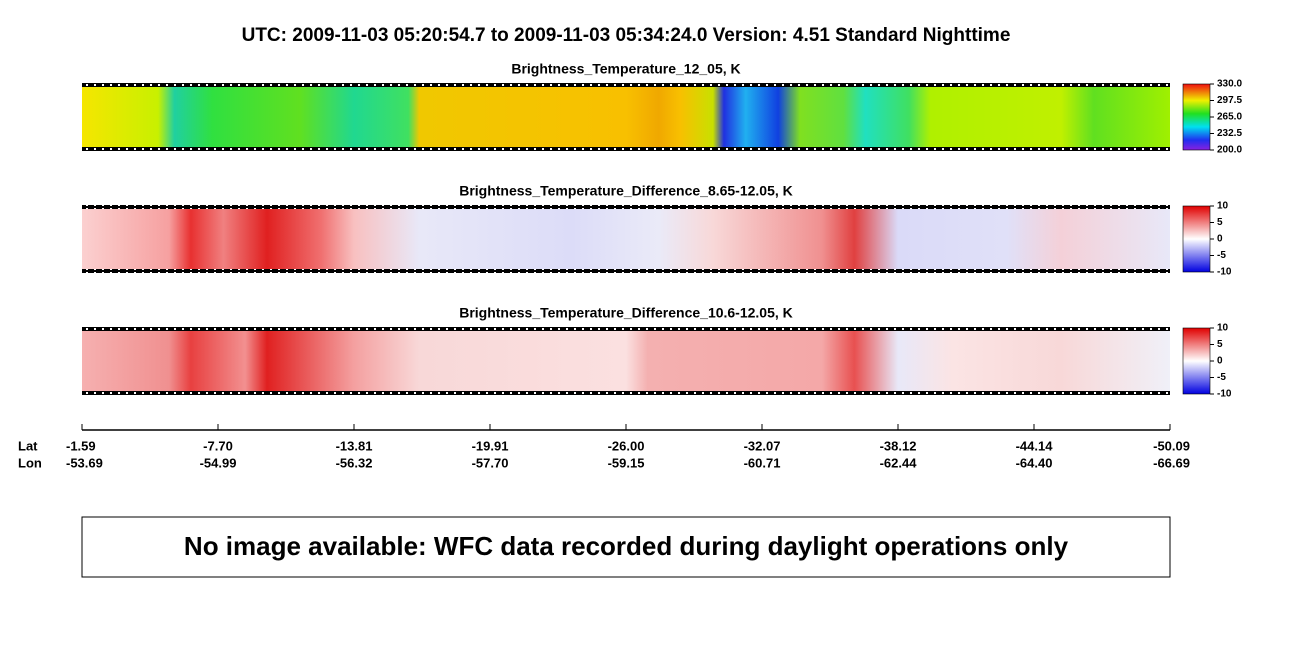 The height and width of the screenshot is (672, 1300). What do you see at coordinates (626, 462) in the screenshot?
I see `lon-tick-label: -59.15` at bounding box center [626, 462].